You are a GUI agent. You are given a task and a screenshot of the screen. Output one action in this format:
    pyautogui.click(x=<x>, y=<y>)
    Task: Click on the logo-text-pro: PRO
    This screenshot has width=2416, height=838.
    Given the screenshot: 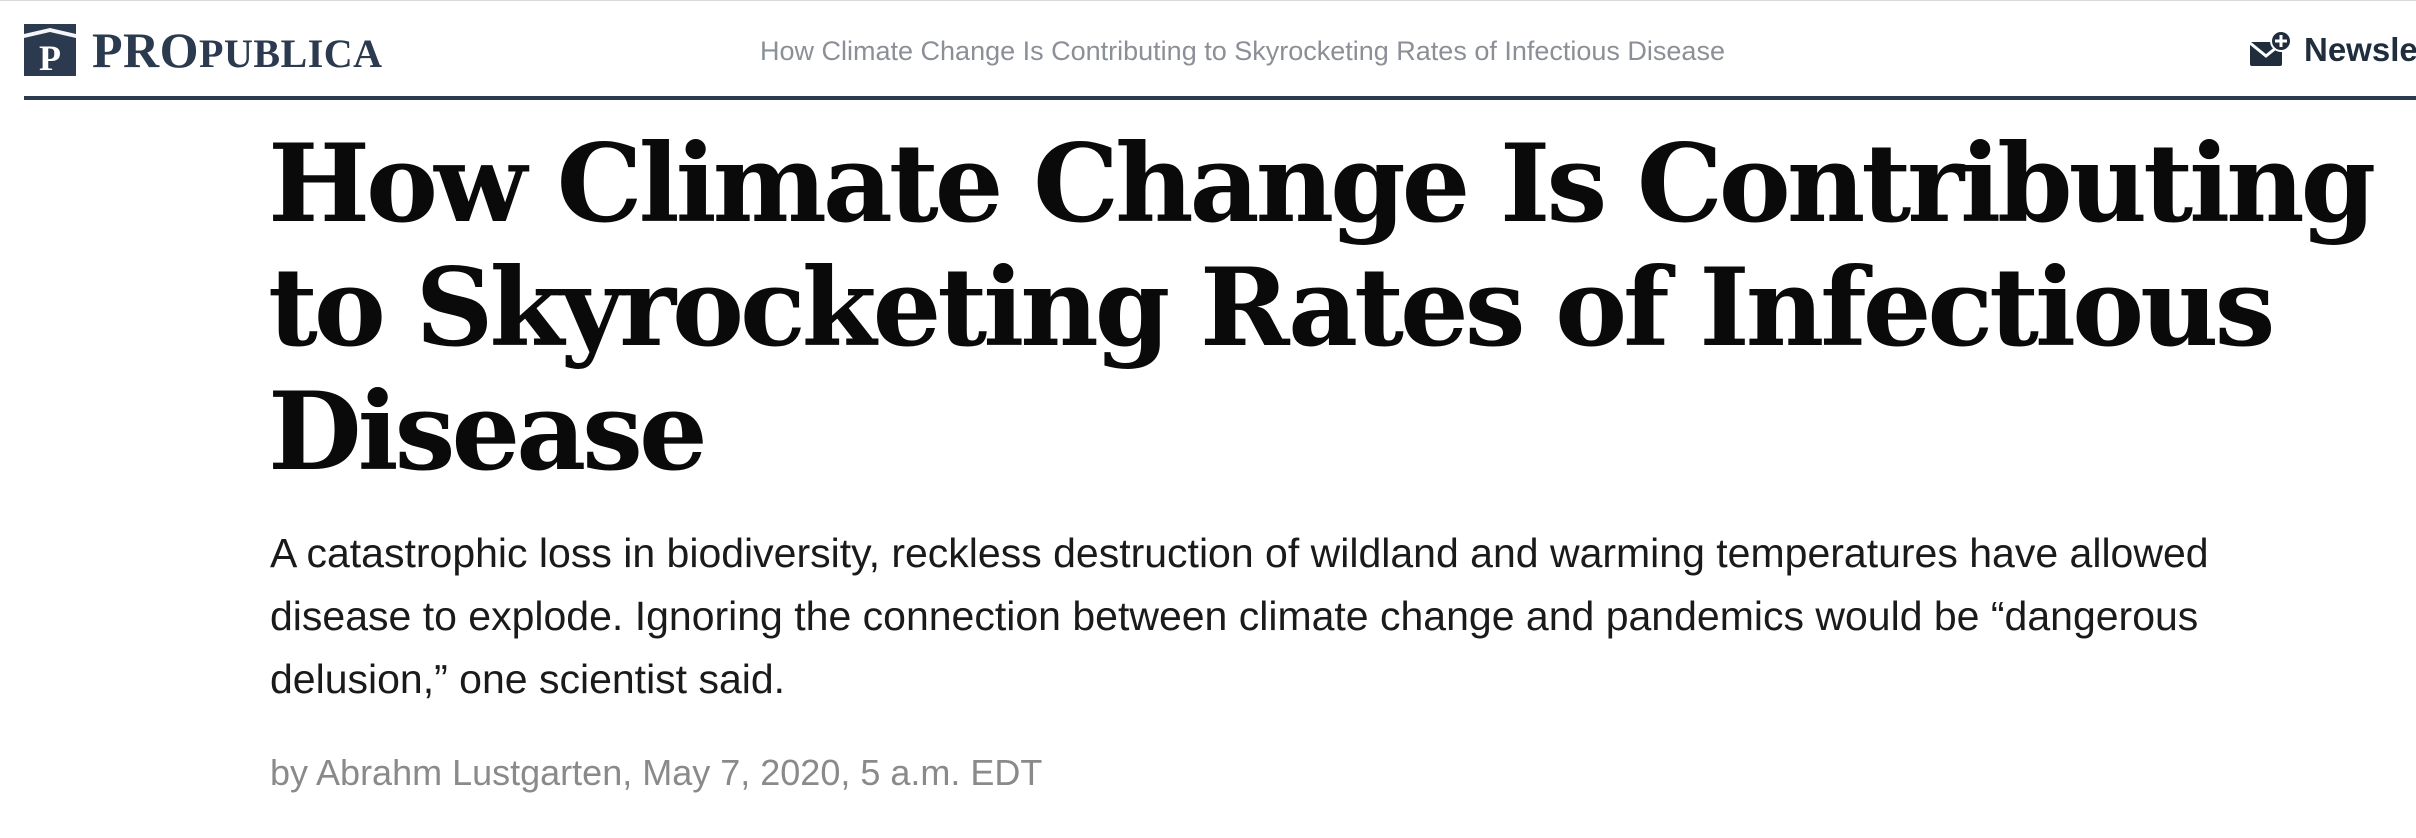 What is the action you would take?
    pyautogui.click(x=146, y=50)
    